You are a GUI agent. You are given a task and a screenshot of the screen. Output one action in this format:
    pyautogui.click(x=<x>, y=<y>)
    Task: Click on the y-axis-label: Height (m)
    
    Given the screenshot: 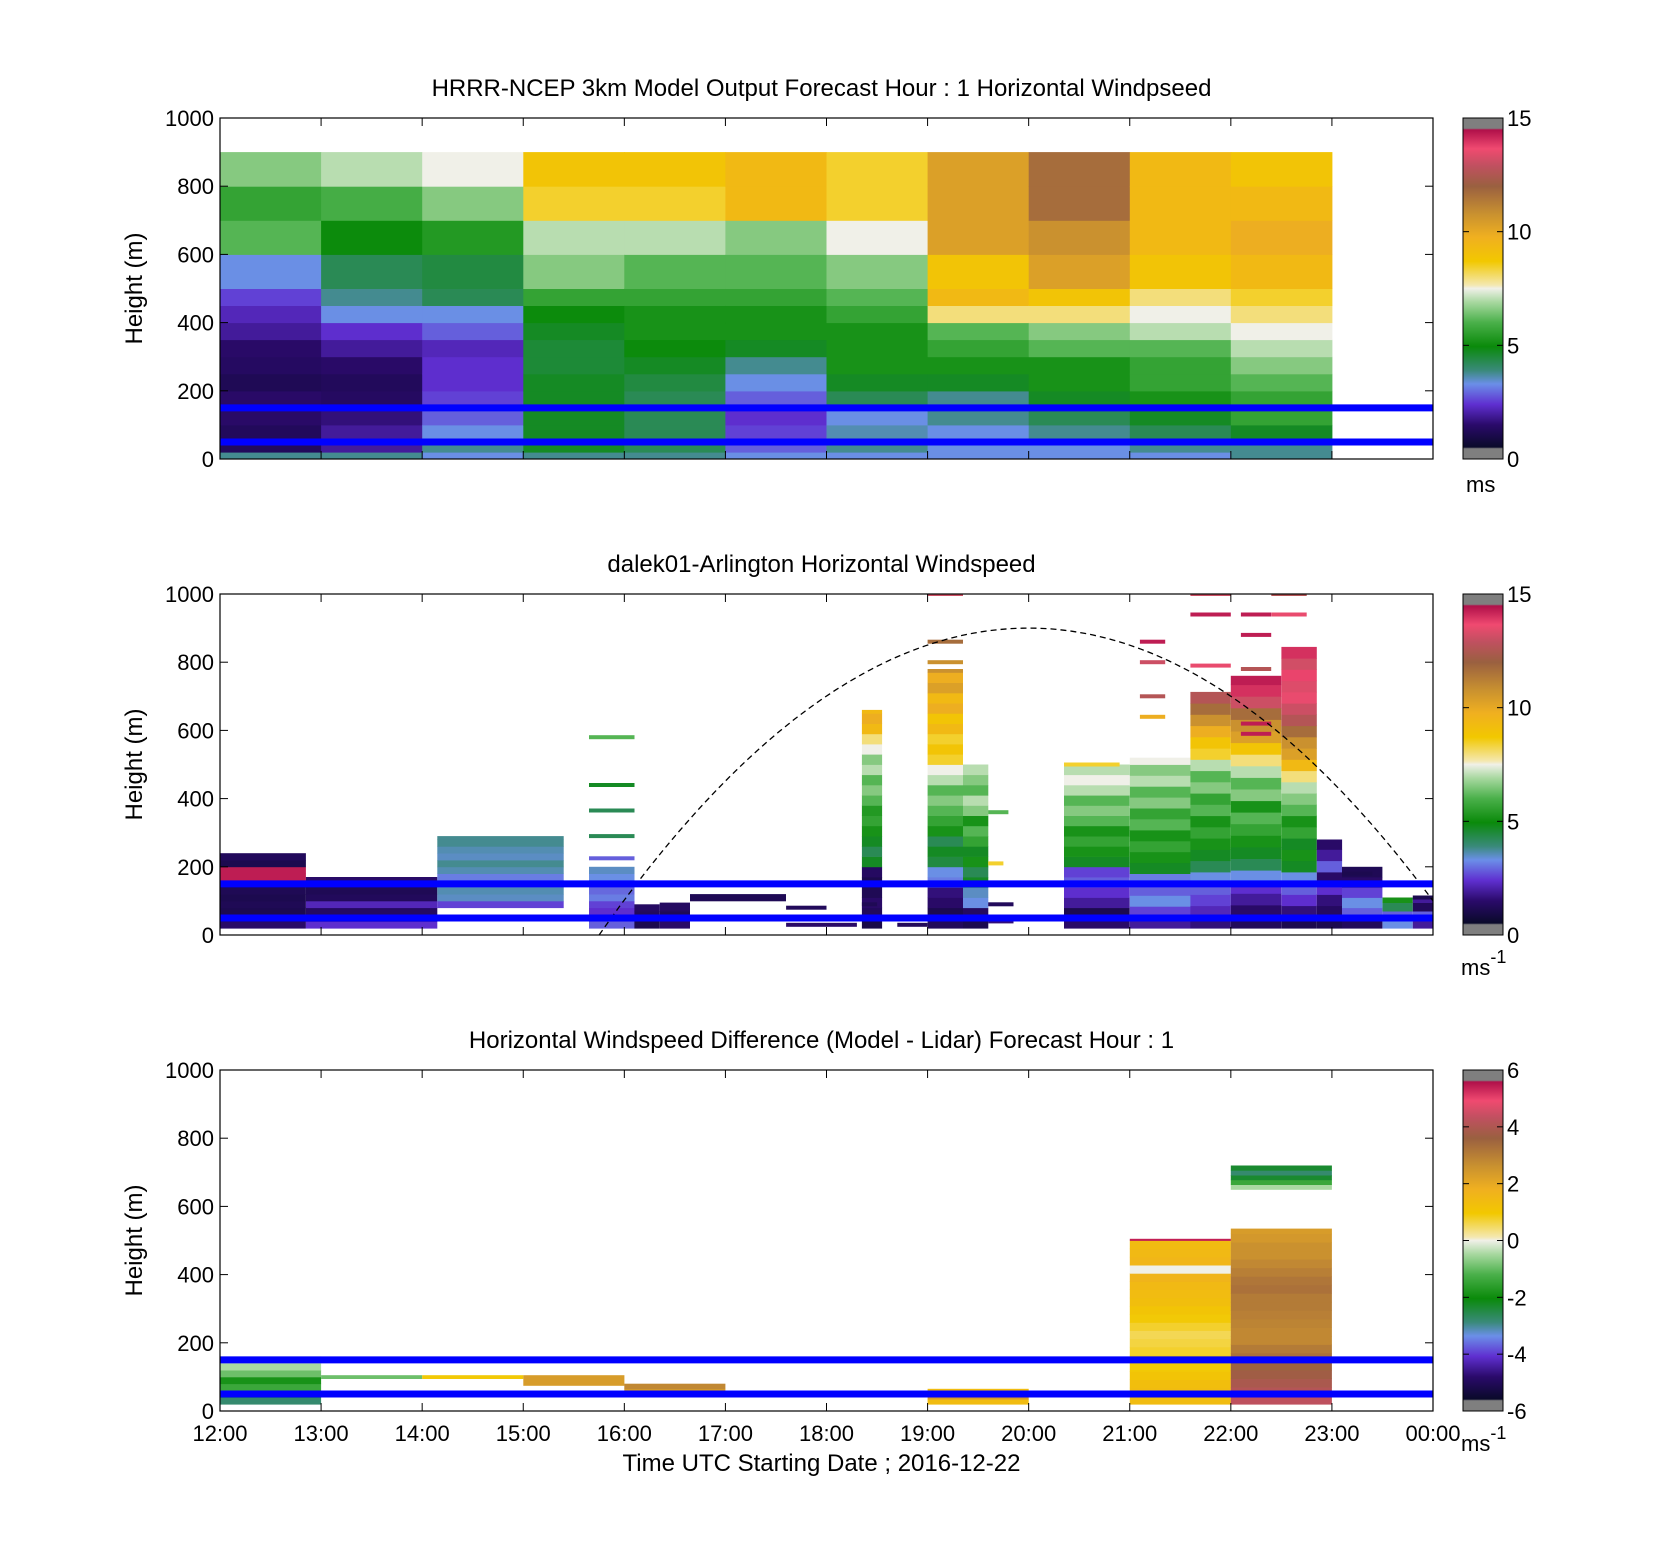 What is the action you would take?
    pyautogui.click(x=134, y=288)
    